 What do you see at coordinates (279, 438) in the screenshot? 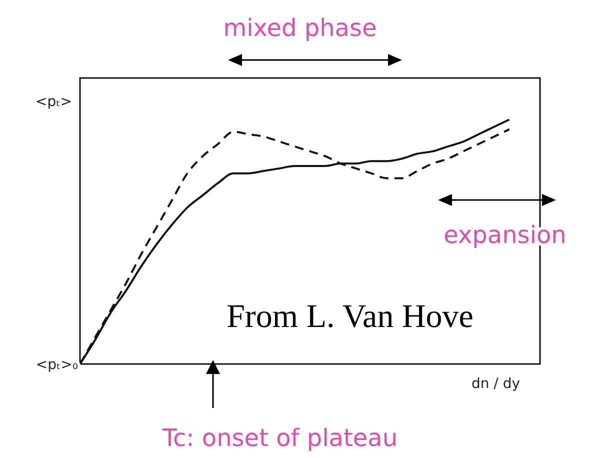
I see `text: Tc: onset of plateau` at bounding box center [279, 438].